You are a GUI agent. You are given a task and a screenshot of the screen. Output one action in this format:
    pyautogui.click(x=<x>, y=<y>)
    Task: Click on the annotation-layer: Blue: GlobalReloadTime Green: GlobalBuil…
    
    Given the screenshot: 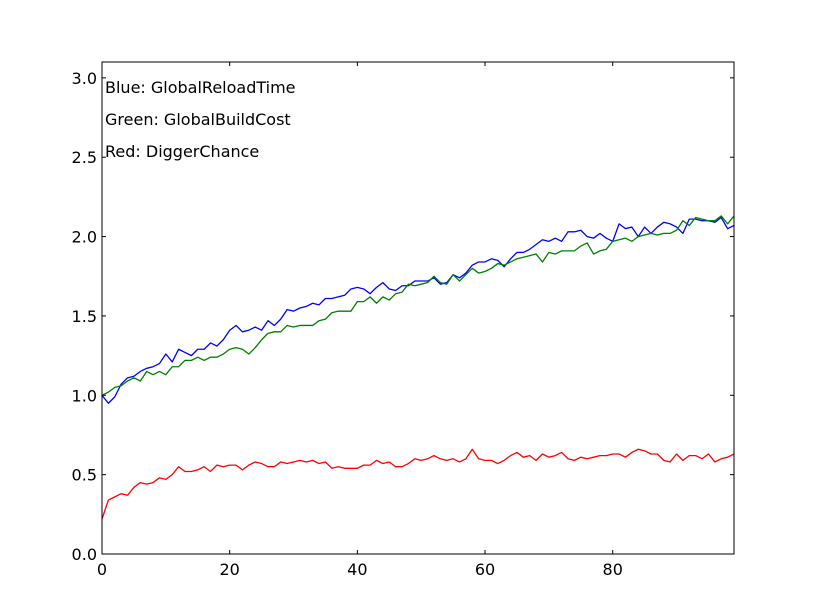 What is the action you would take?
    pyautogui.click(x=200, y=119)
    